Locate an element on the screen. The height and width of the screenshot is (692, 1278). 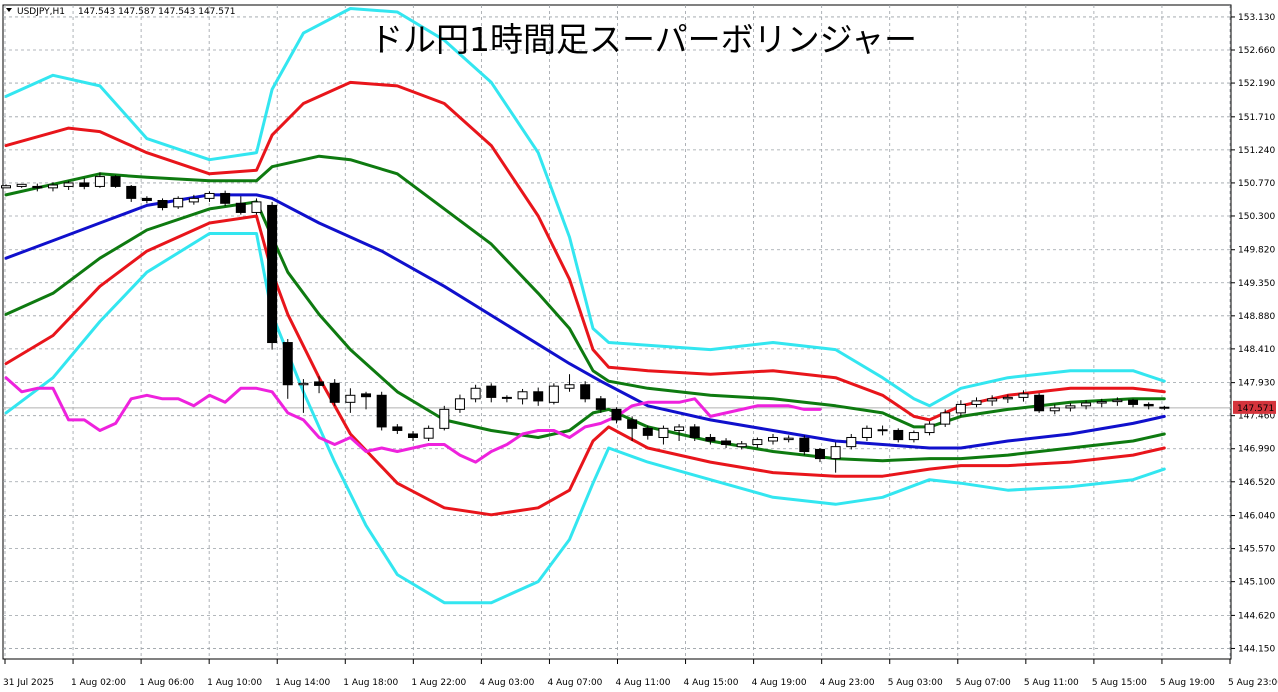
y-tick-label: 151.710 is located at coordinates (1256, 118).